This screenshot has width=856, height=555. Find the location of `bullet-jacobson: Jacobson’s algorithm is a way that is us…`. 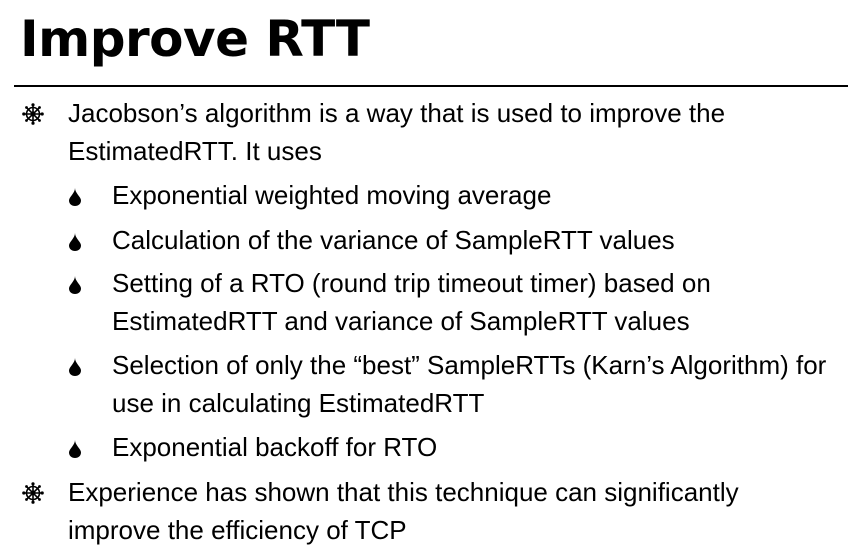

bullet-jacobson: Jacobson’s algorithm is a way that is us… is located at coordinates (427, 132).